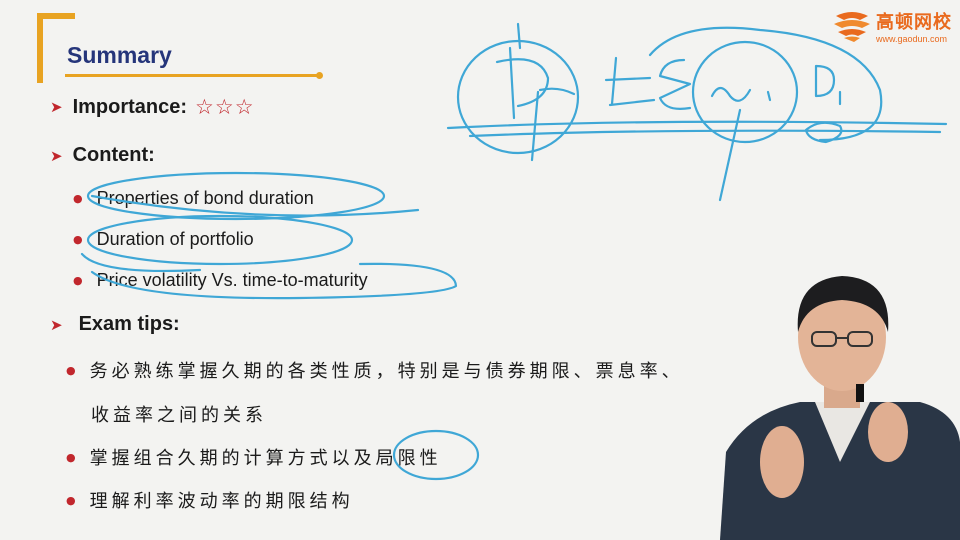  What do you see at coordinates (225, 107) in the screenshot?
I see `star-icon: ☆☆☆` at bounding box center [225, 107].